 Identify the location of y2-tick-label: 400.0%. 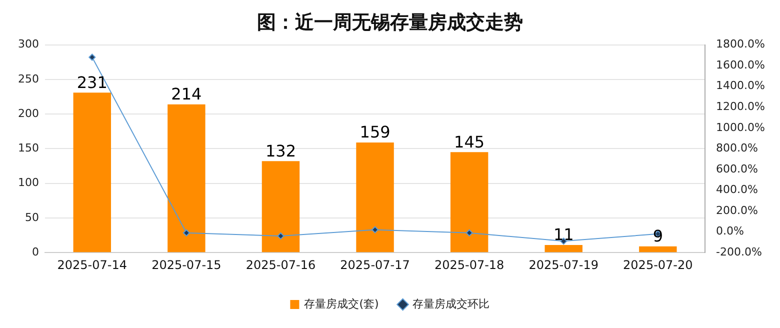
(737, 189).